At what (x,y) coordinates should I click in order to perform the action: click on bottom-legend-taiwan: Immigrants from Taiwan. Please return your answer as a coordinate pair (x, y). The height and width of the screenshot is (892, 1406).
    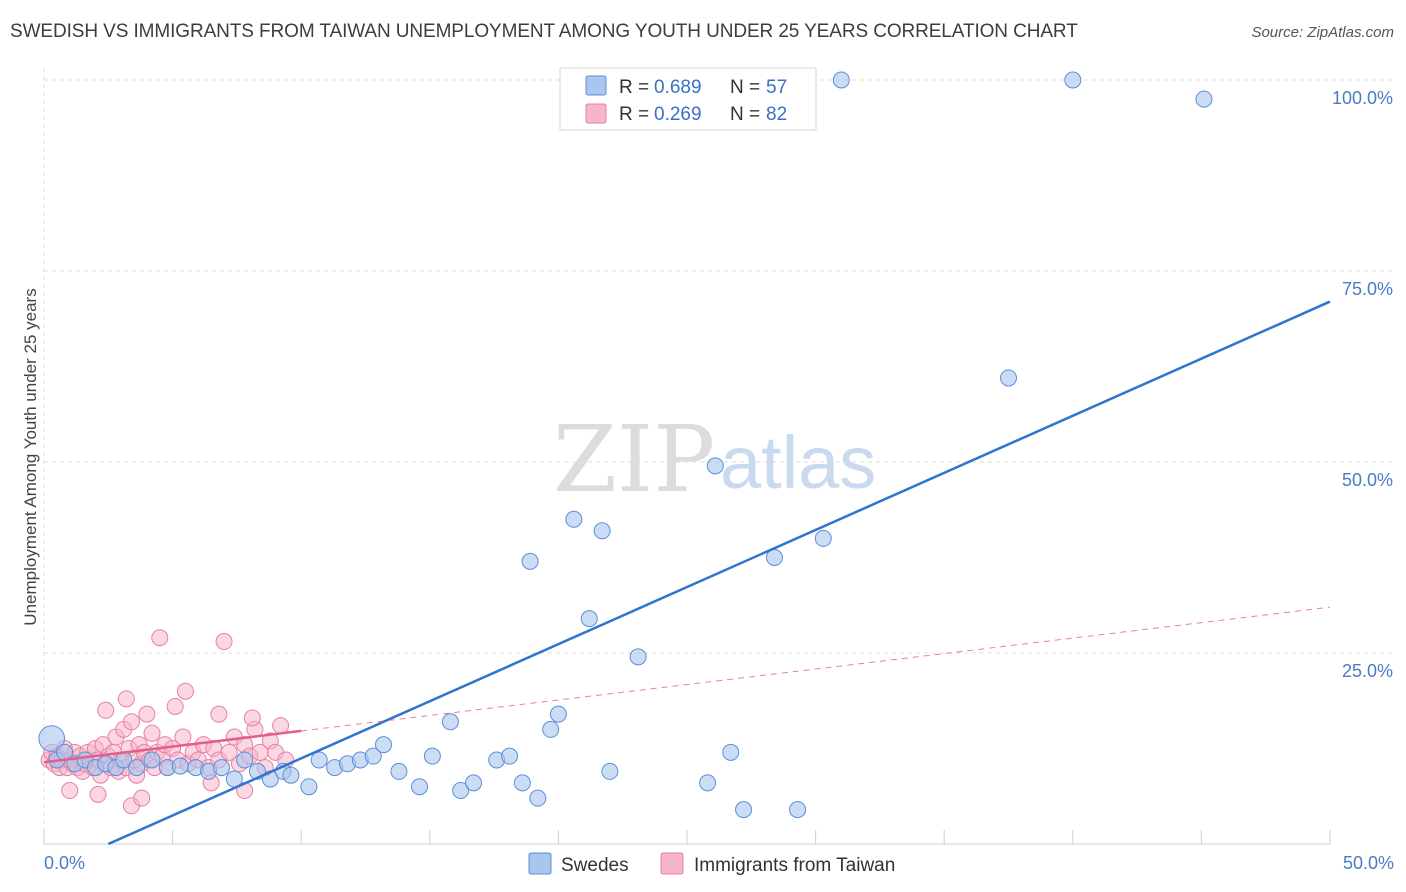
    Looking at the image, I should click on (794, 865).